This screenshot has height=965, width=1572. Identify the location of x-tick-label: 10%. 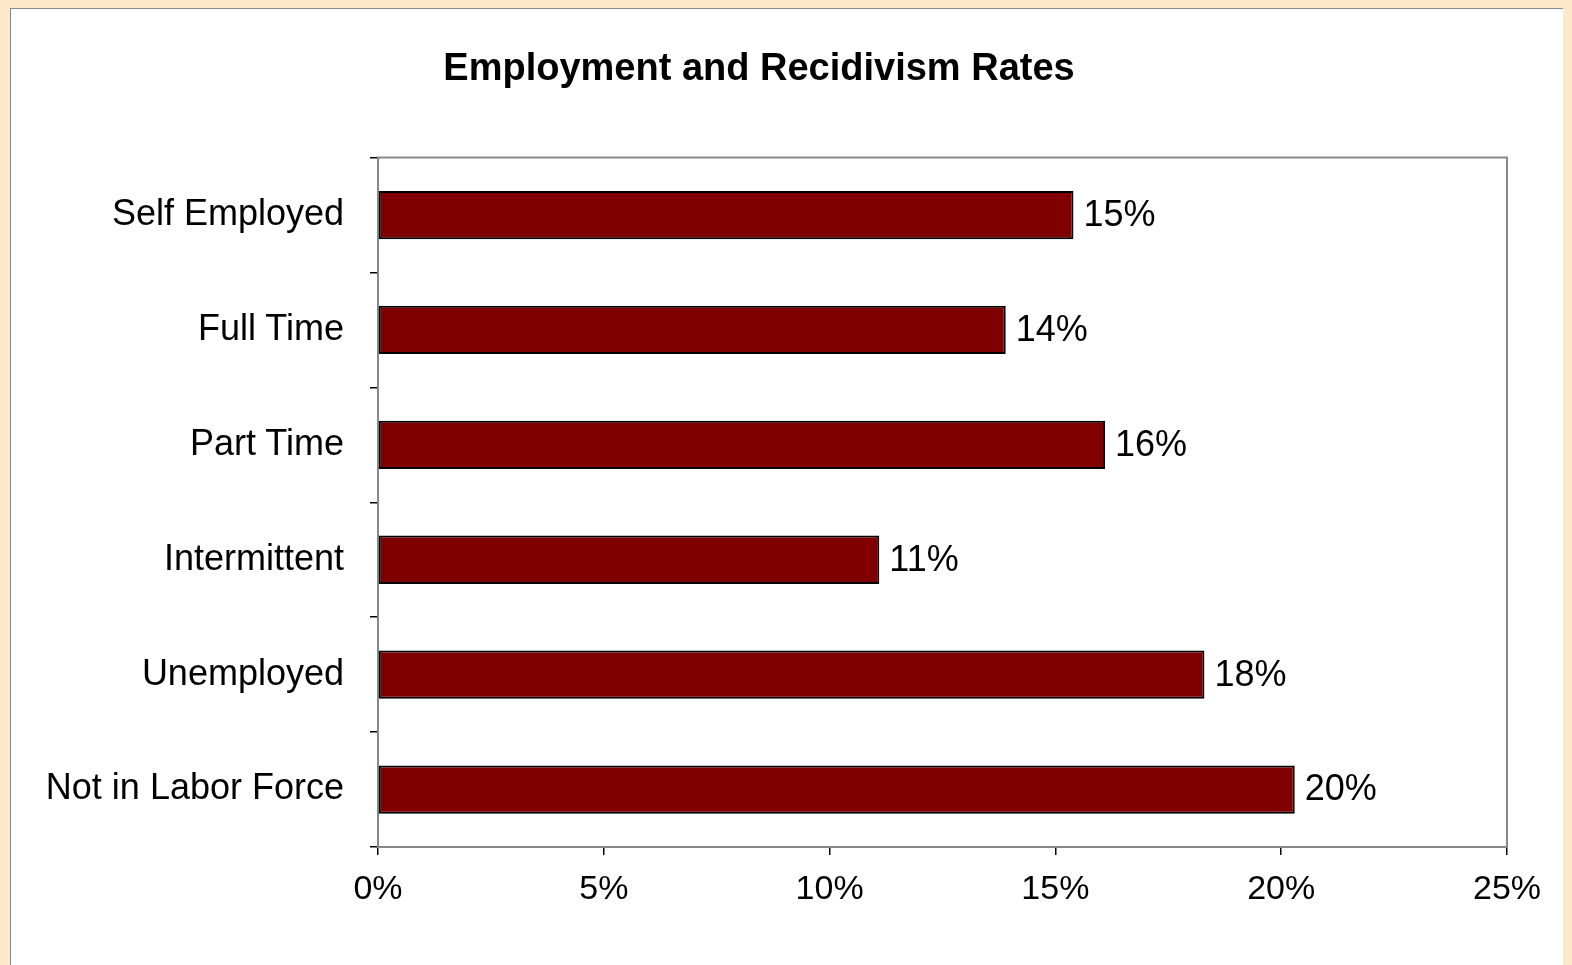
(829, 886).